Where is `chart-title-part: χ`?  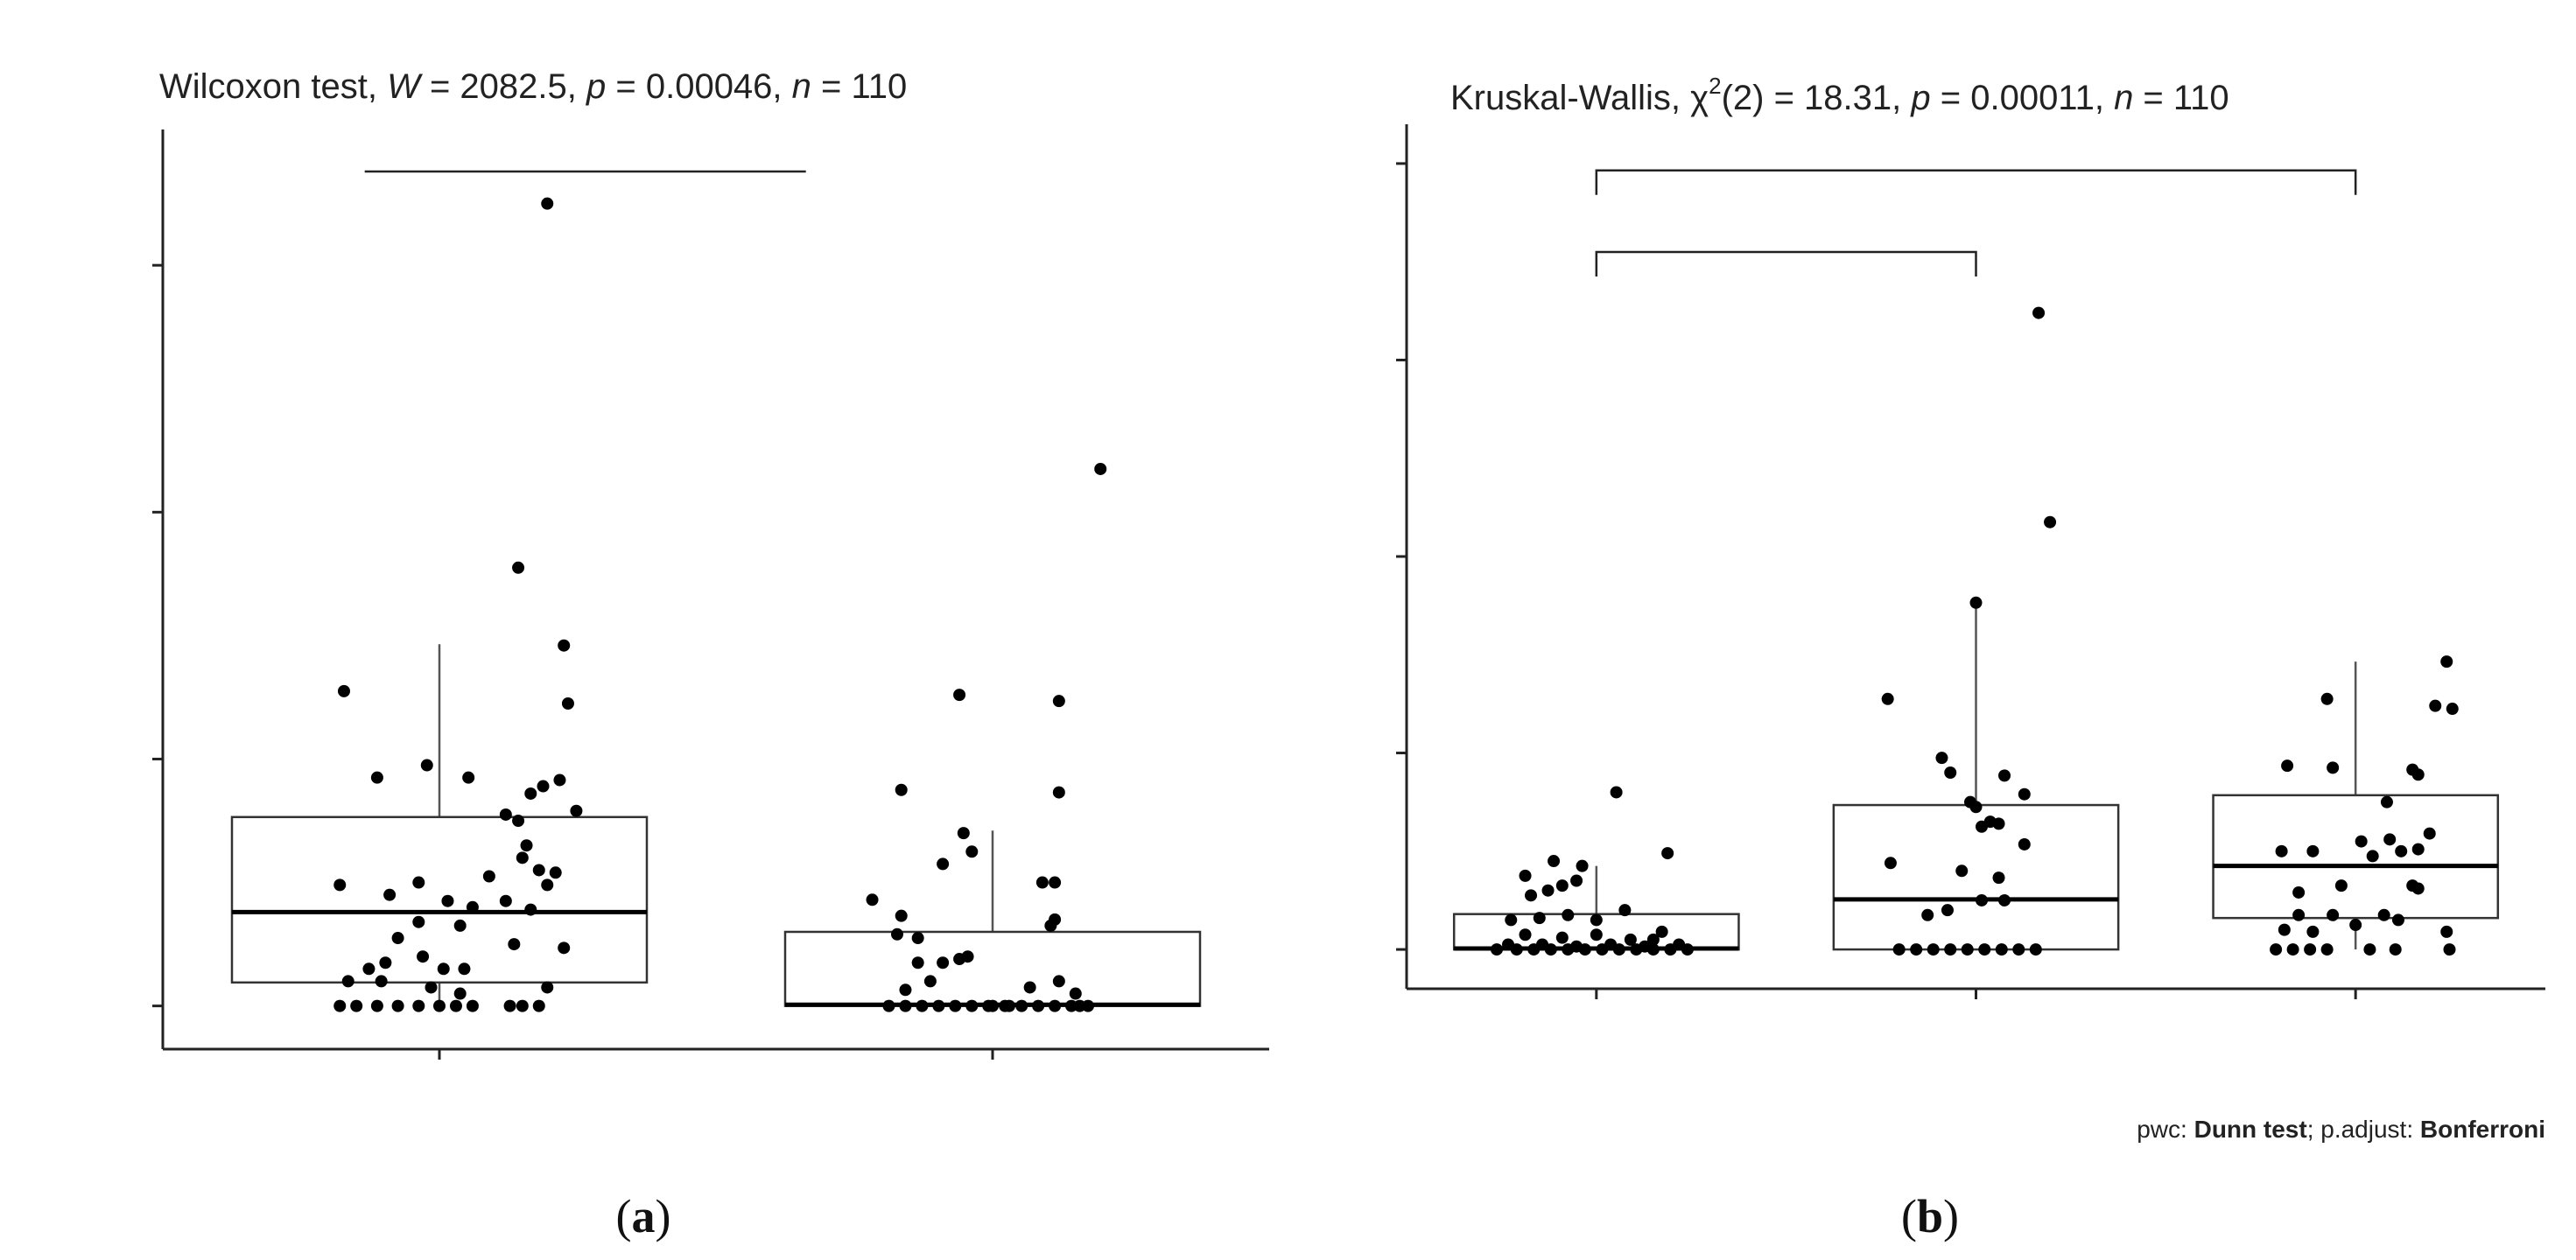
chart-title-part: χ is located at coordinates (1699, 98).